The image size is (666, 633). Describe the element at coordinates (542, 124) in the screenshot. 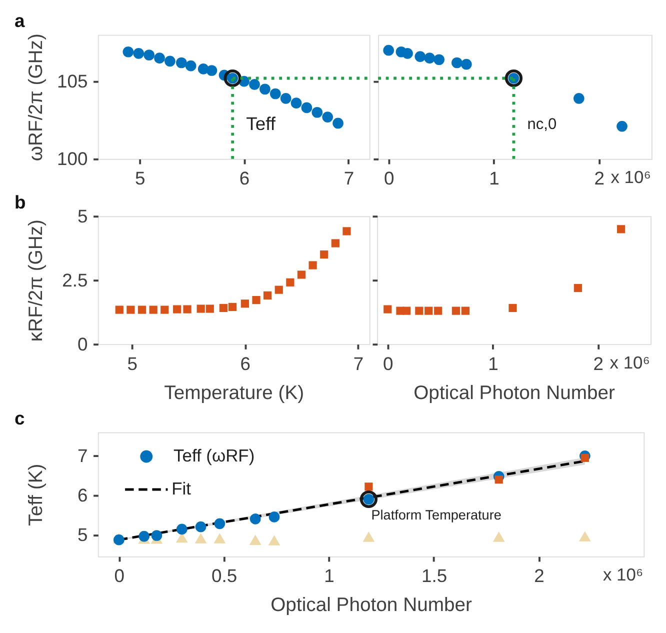

I see `annotation: nc,0` at that location.